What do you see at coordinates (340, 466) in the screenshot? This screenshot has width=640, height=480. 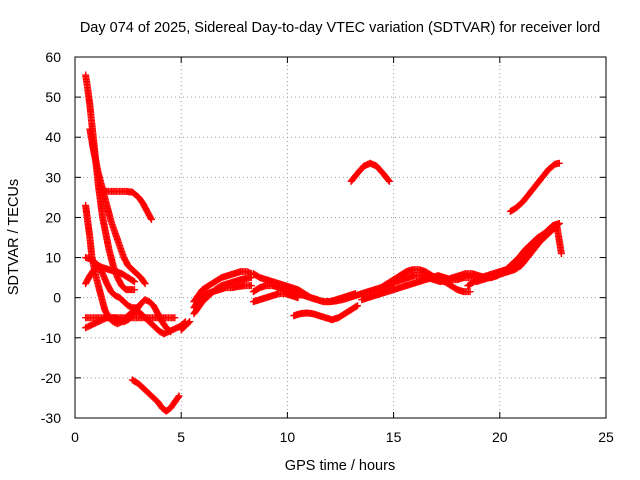 I see `x-axis-label: GPS time / hours` at bounding box center [340, 466].